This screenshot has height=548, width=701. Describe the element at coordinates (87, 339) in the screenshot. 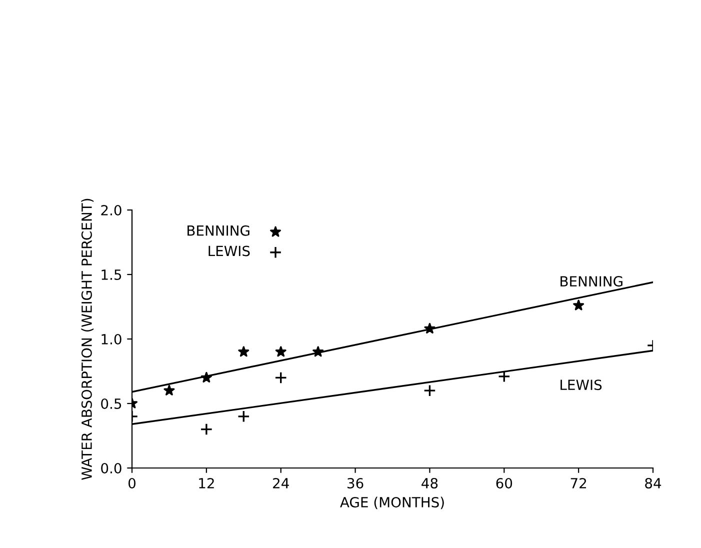

I see `y-axis-title: WATER ABSORPTION (WEIGHT PERCENT)` at that location.